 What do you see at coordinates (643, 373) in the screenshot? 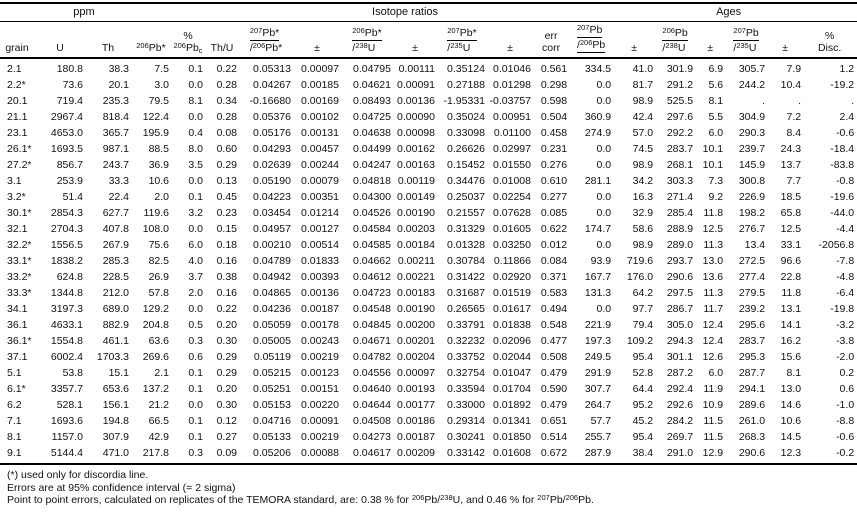
I see `value-cell: 52.8` at bounding box center [643, 373].